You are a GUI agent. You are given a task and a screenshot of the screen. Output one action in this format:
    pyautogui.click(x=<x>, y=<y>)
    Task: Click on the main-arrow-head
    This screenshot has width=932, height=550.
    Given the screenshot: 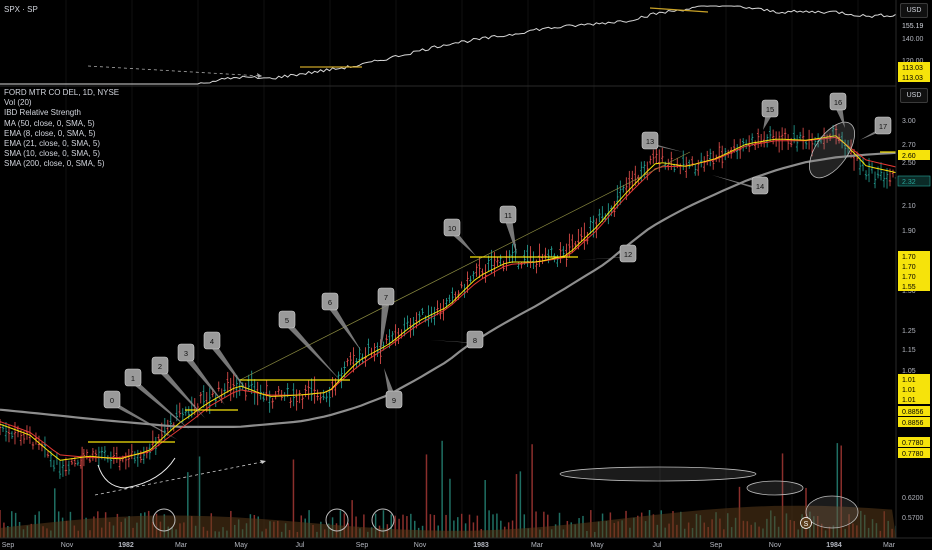 What is the action you would take?
    pyautogui.click(x=263, y=462)
    